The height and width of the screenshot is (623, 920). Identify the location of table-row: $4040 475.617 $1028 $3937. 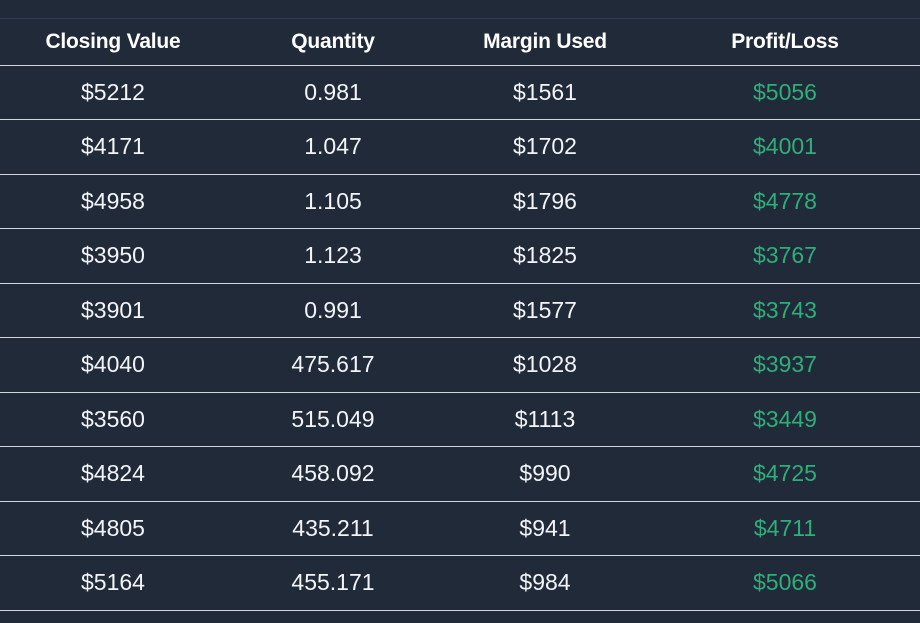
(460, 365).